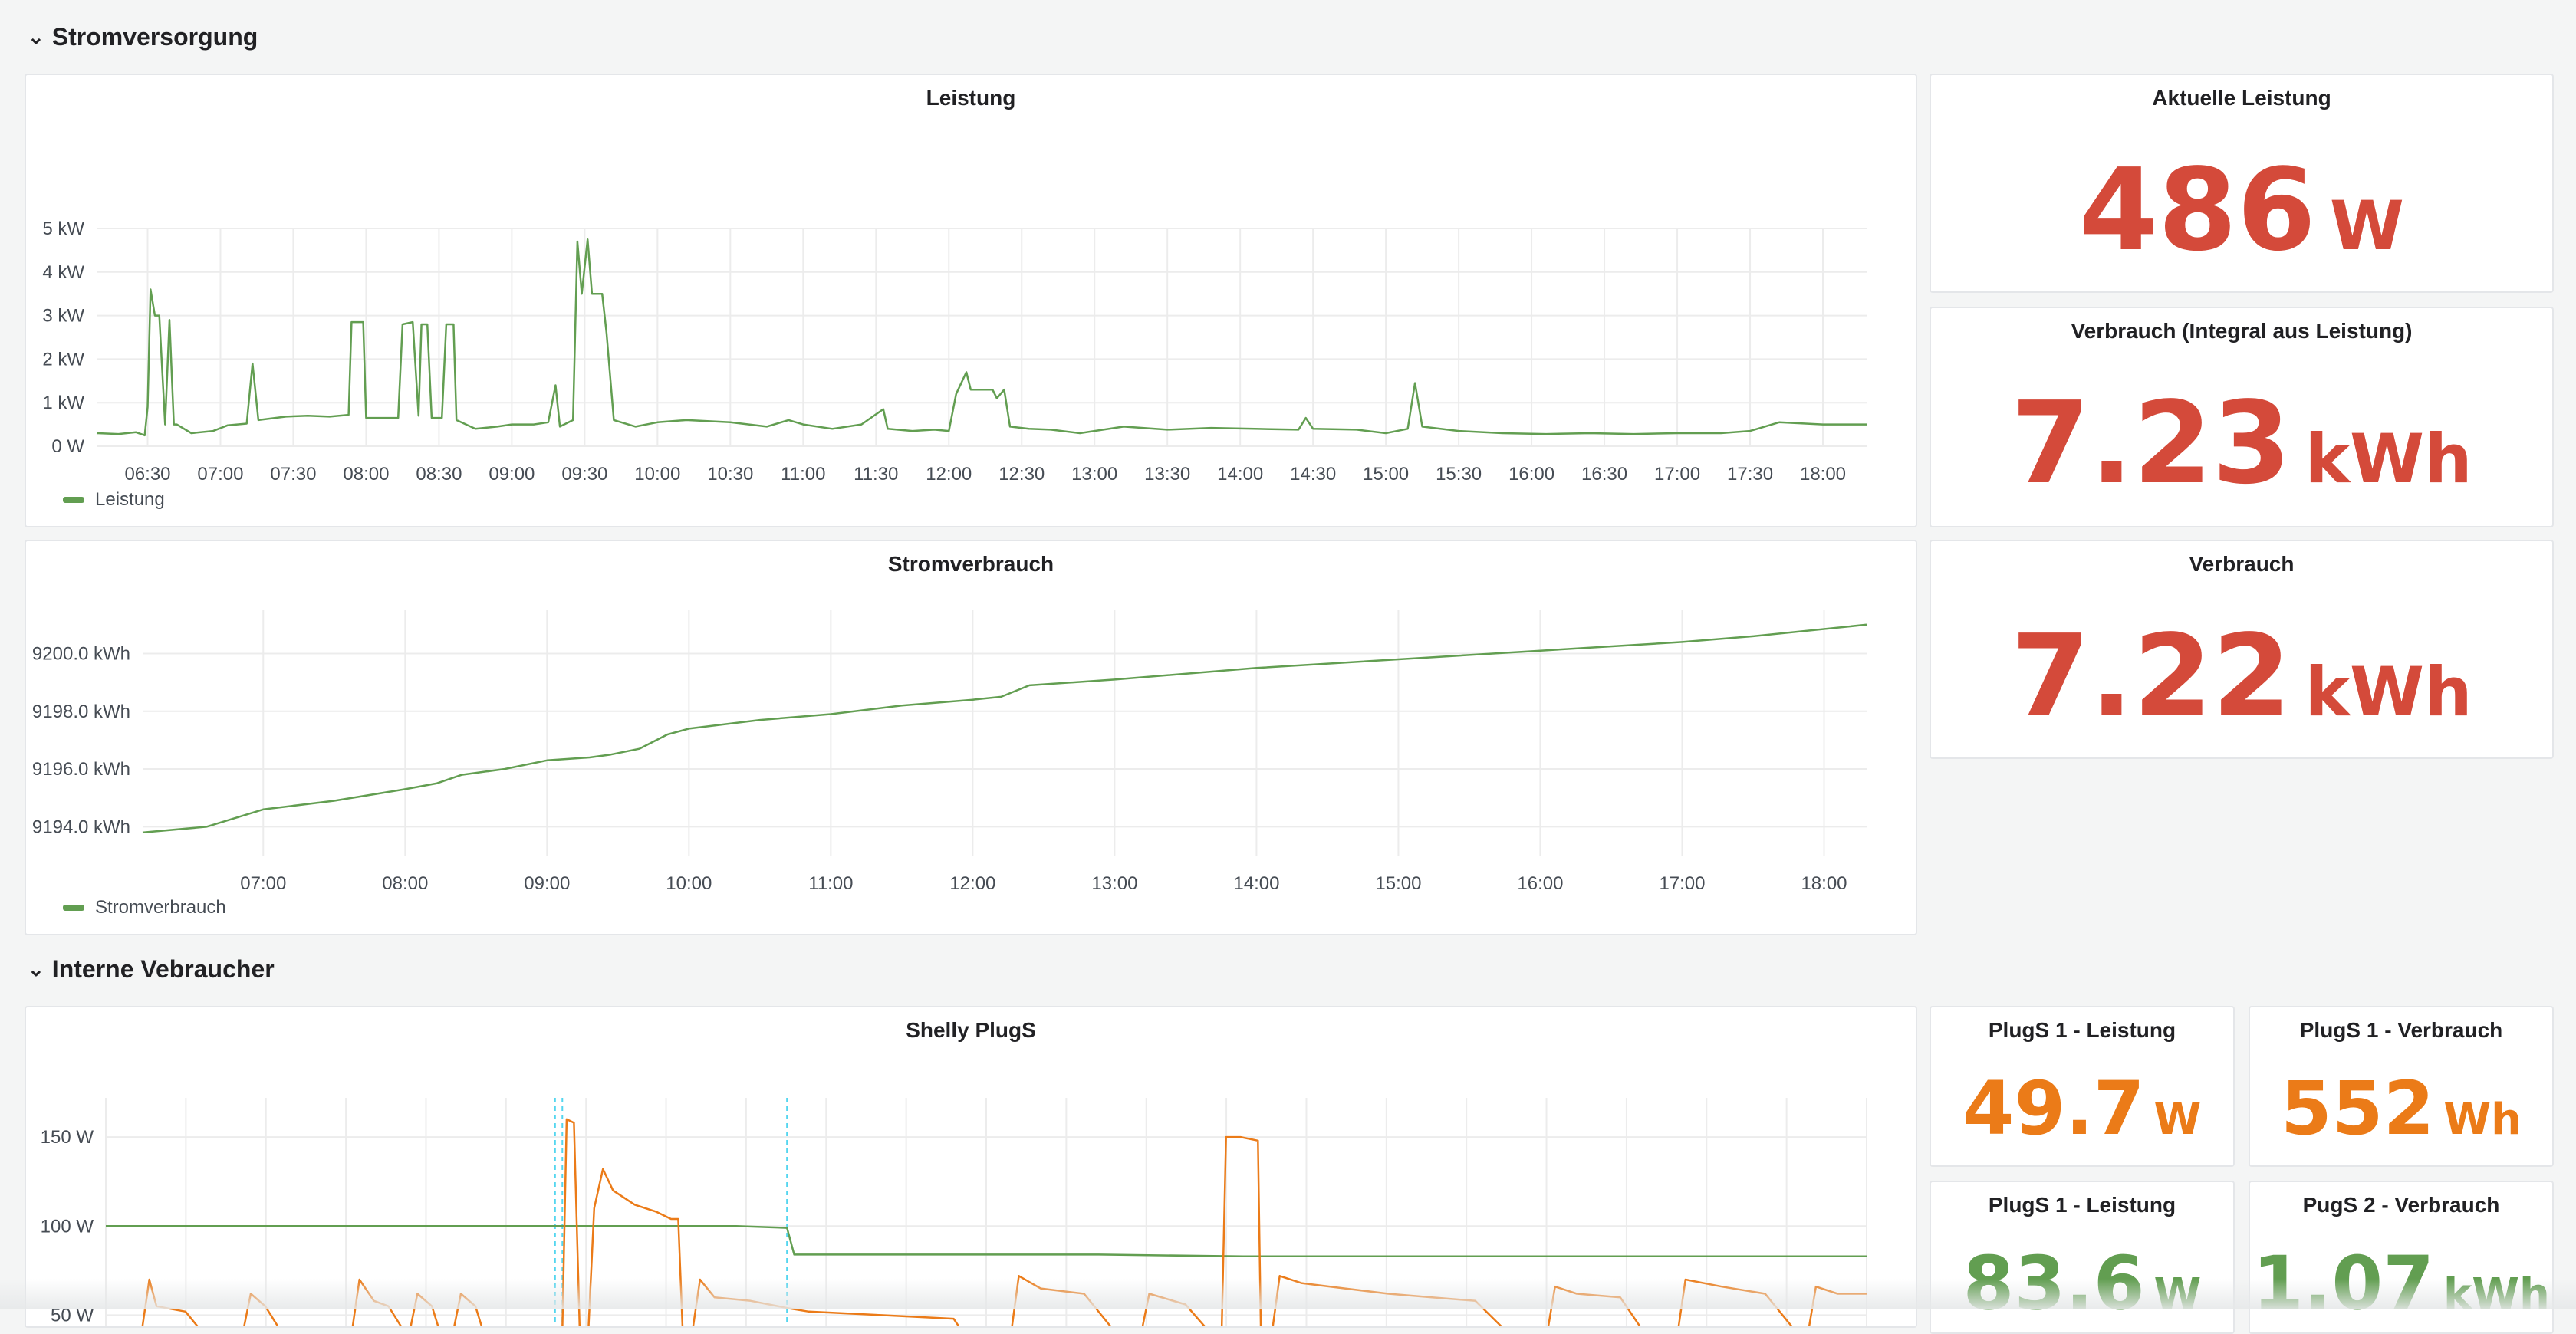 The width and height of the screenshot is (2576, 1334). What do you see at coordinates (2151, 676) in the screenshot?
I see `stat-value: 7.22` at bounding box center [2151, 676].